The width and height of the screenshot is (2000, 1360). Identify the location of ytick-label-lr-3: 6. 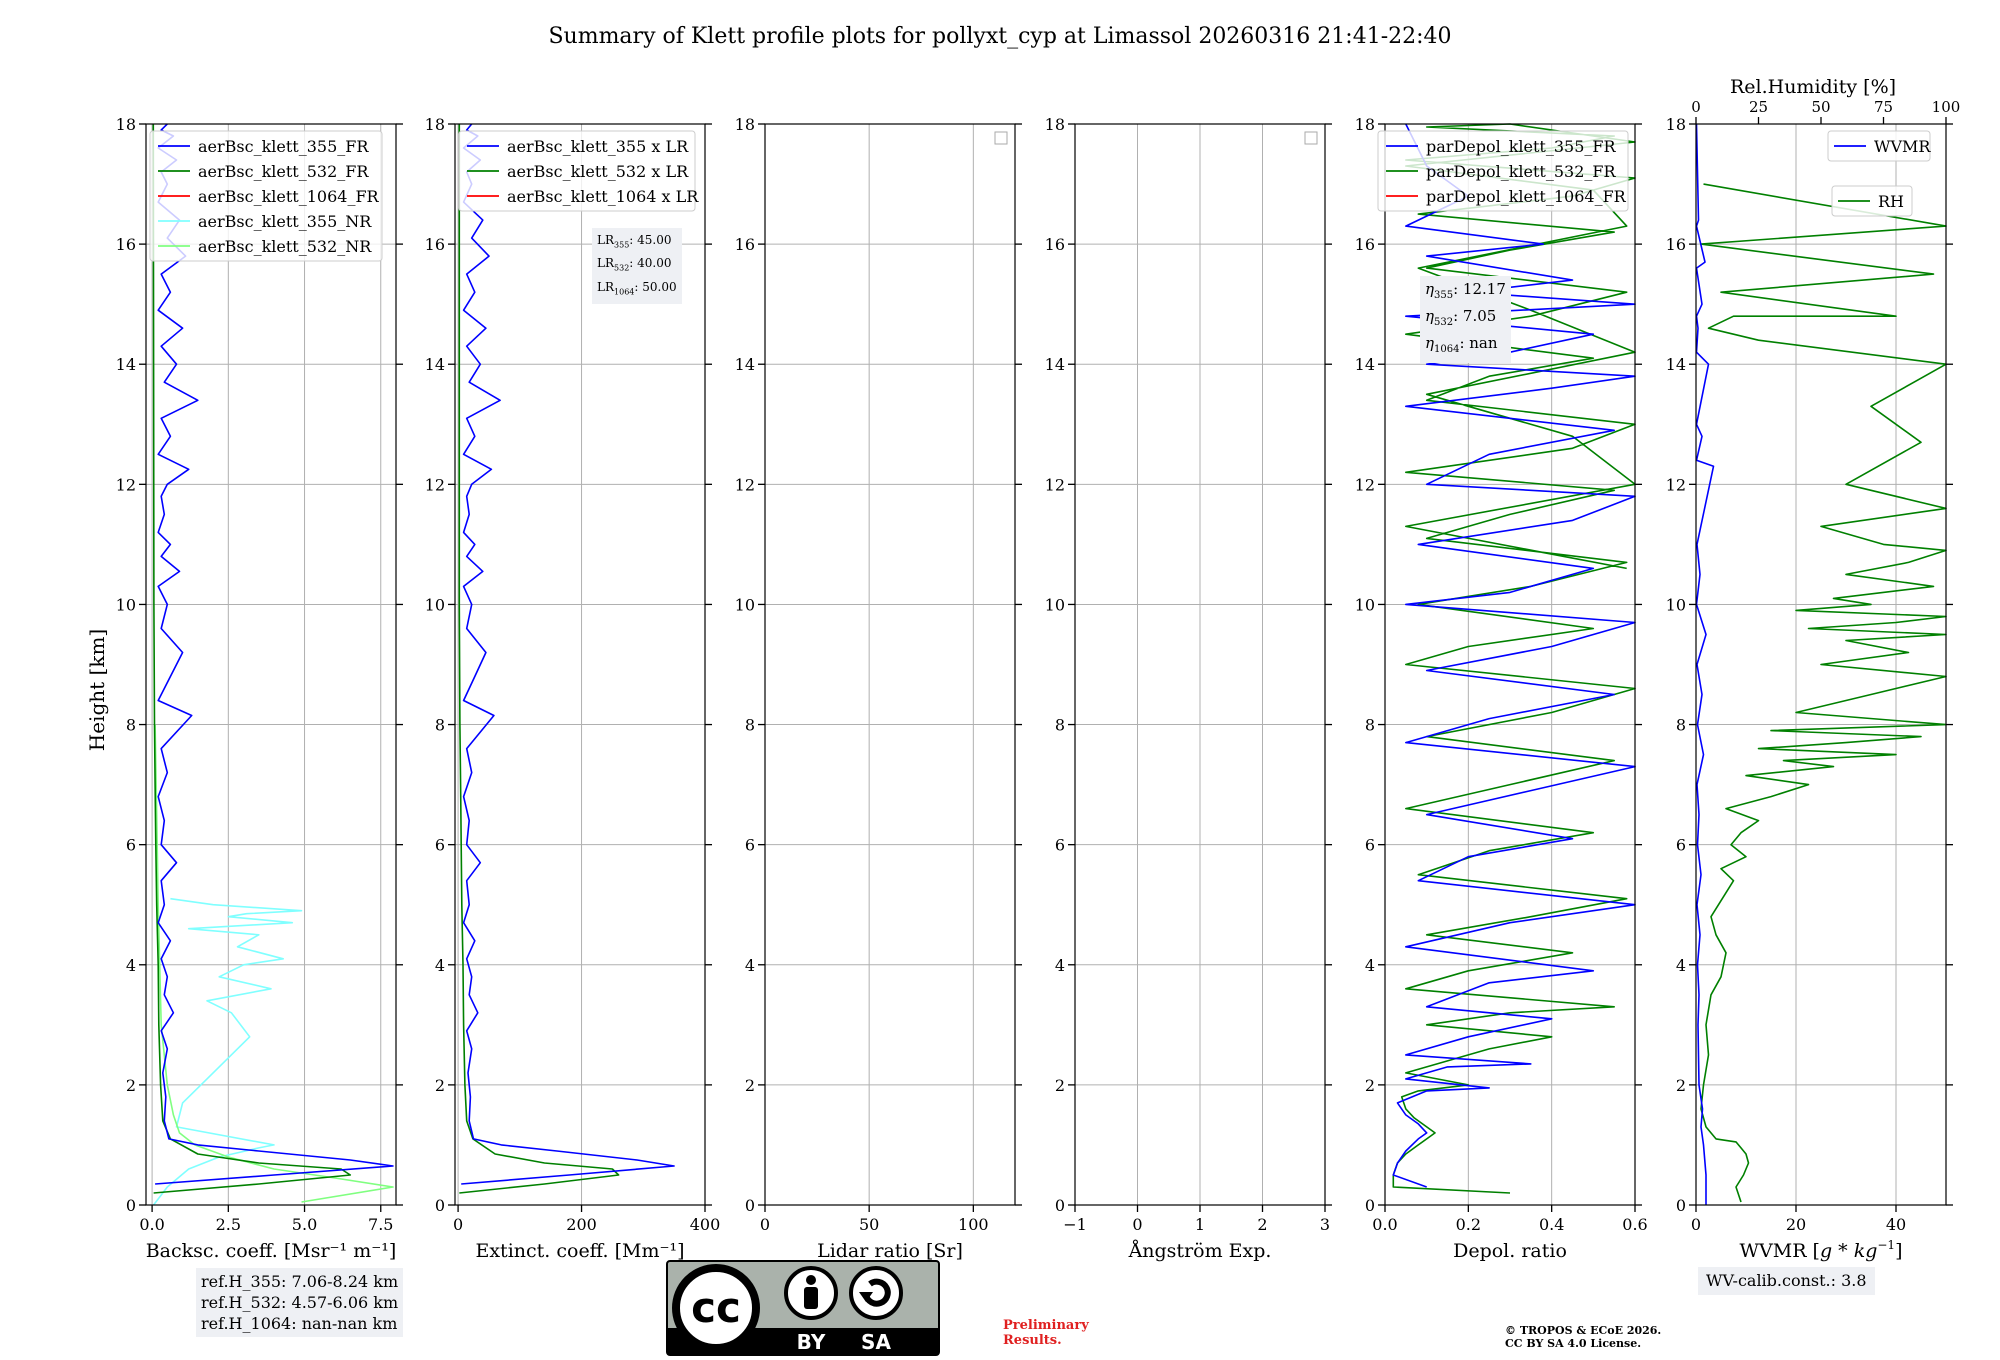
(750, 845).